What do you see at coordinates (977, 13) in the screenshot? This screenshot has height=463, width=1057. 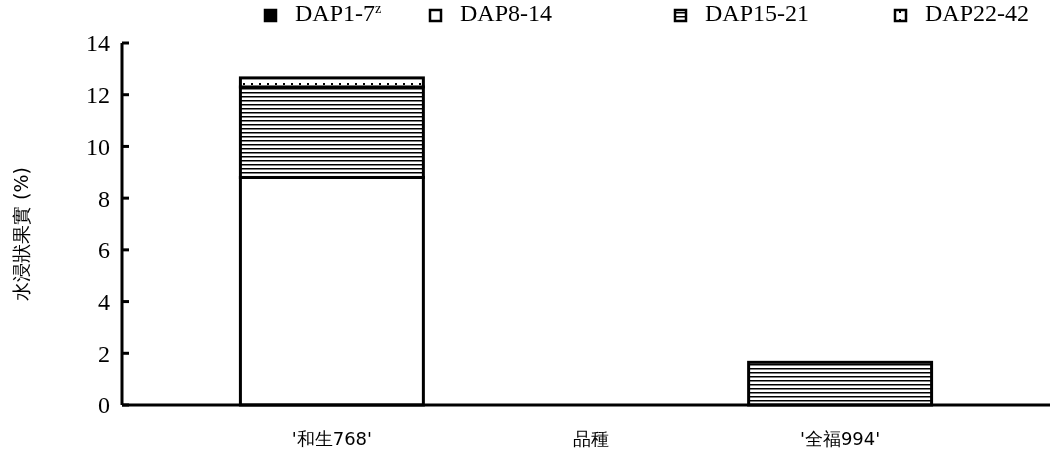 I see `legend-label: DAP22-42` at bounding box center [977, 13].